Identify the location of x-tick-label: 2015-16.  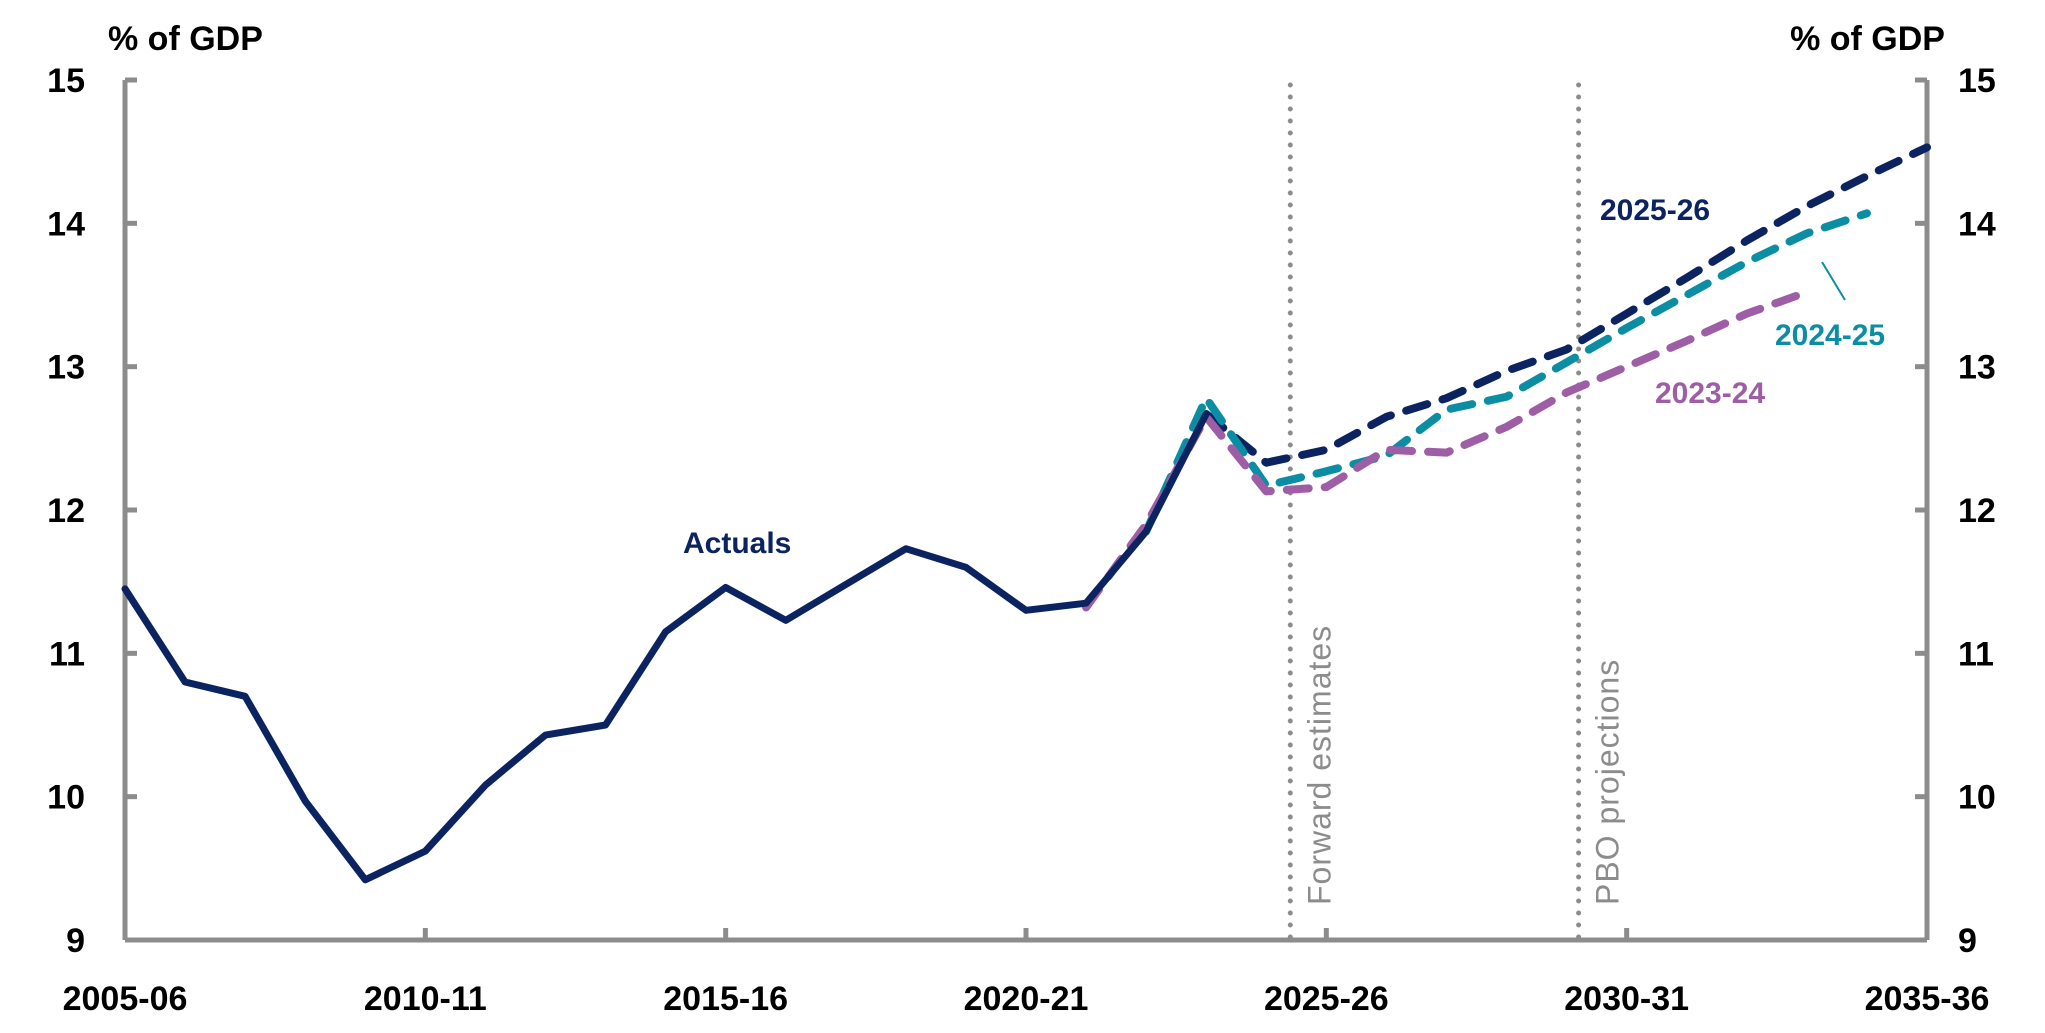
(725, 999).